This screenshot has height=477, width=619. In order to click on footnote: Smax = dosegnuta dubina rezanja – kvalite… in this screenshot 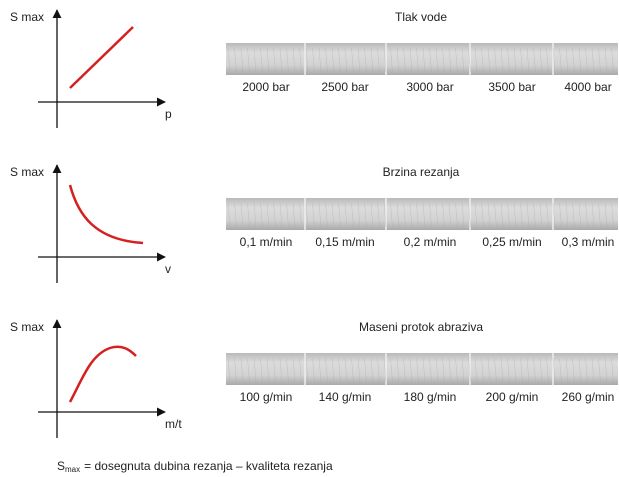, I will do `click(195, 466)`.